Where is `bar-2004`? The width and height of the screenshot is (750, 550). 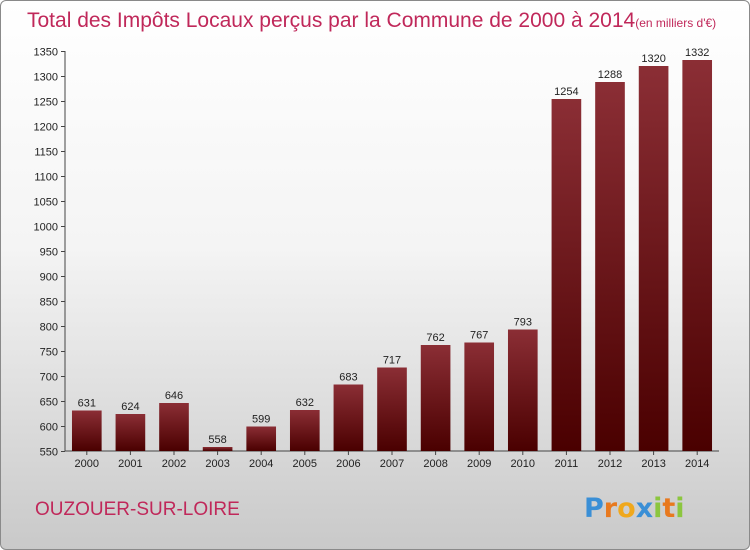 bar-2004 is located at coordinates (261, 438).